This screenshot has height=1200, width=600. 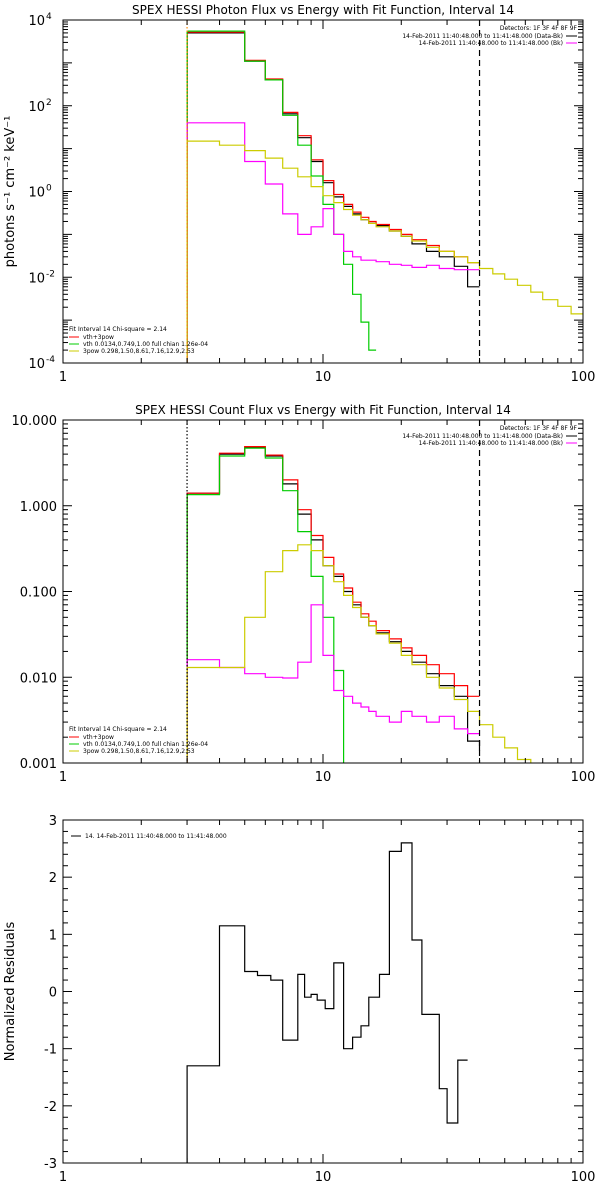 What do you see at coordinates (10, 992) in the screenshot?
I see `y-axis-label: Normalized Residuals` at bounding box center [10, 992].